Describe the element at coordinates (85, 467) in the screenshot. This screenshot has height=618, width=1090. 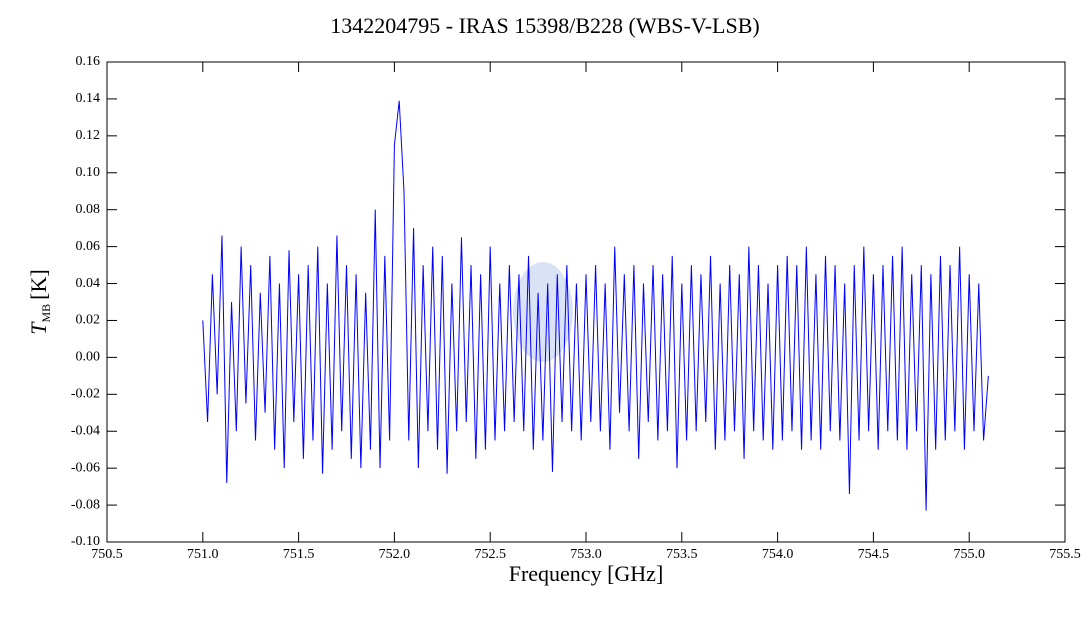
I see `y-tick-label: -0.06` at that location.